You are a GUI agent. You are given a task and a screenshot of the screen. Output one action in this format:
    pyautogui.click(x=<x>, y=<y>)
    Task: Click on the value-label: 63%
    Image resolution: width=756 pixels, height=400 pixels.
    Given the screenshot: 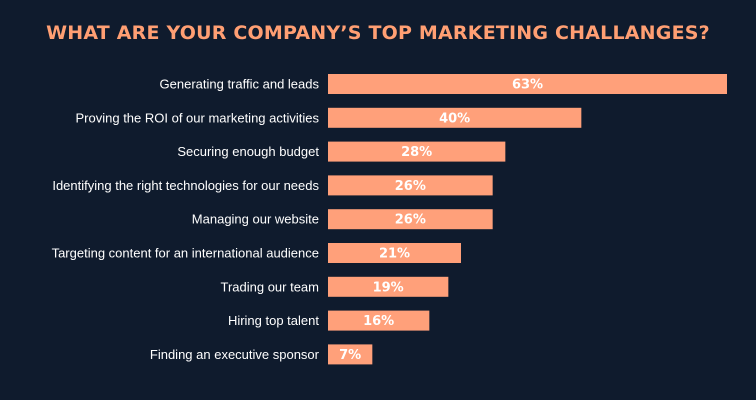 What is the action you would take?
    pyautogui.click(x=527, y=85)
    